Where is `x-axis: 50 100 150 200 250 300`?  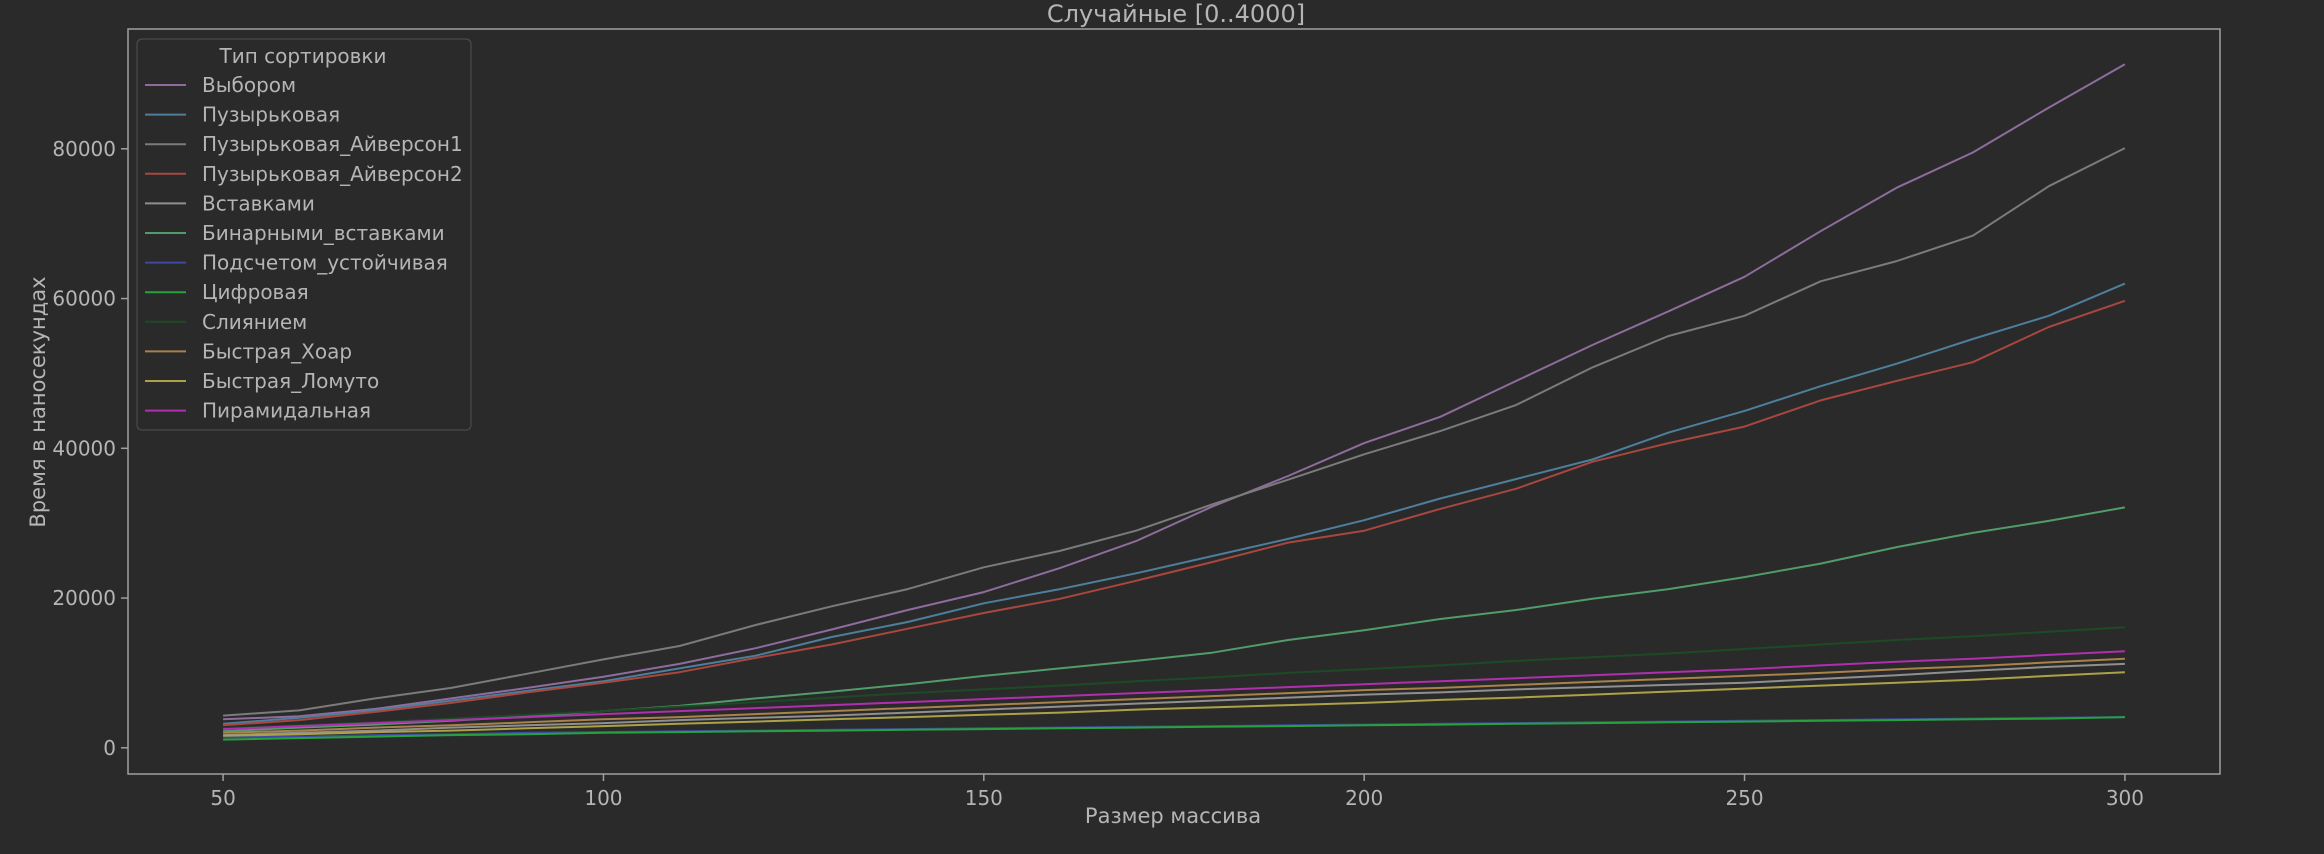 x-axis: 50 100 150 200 250 300 is located at coordinates (1177, 792).